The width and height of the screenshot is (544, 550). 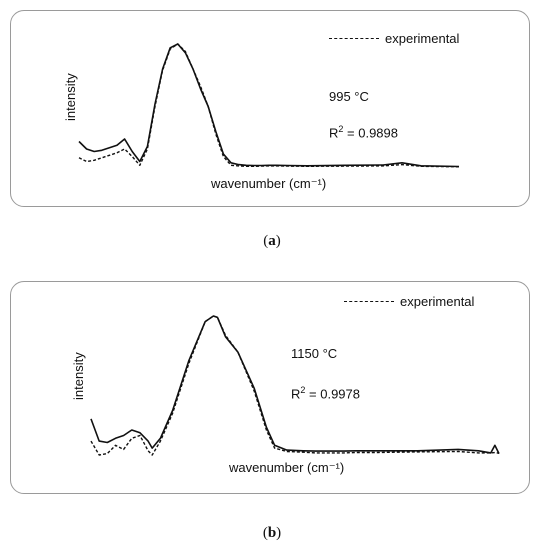 What do you see at coordinates (422, 38) in the screenshot?
I see `legend-a-label: experimental` at bounding box center [422, 38].